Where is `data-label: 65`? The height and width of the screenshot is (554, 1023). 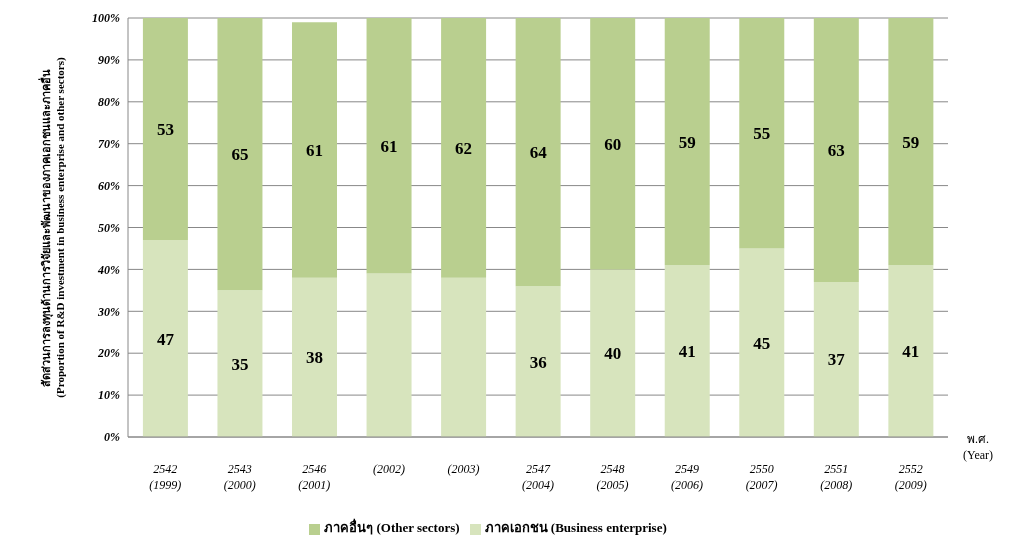 data-label: 65 is located at coordinates (240, 155).